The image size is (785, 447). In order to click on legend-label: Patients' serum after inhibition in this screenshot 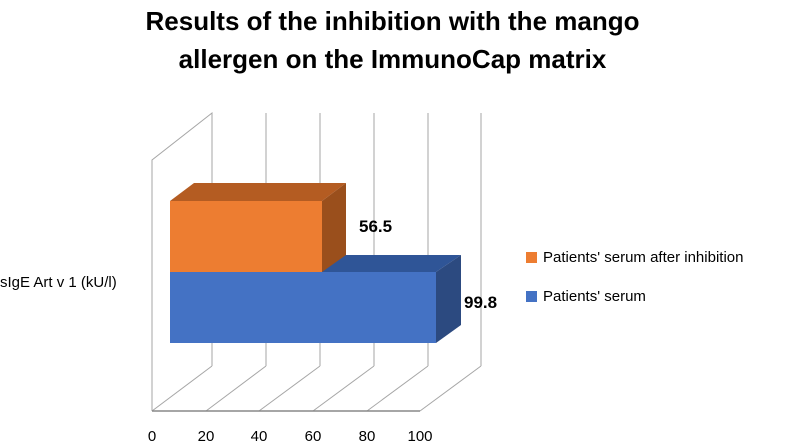, I will do `click(643, 257)`.